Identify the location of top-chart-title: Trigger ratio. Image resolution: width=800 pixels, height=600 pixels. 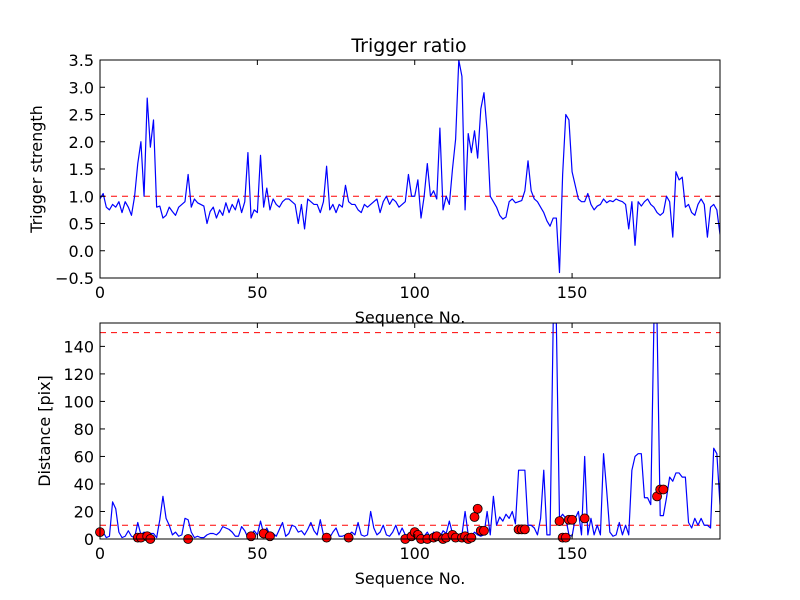
(408, 46).